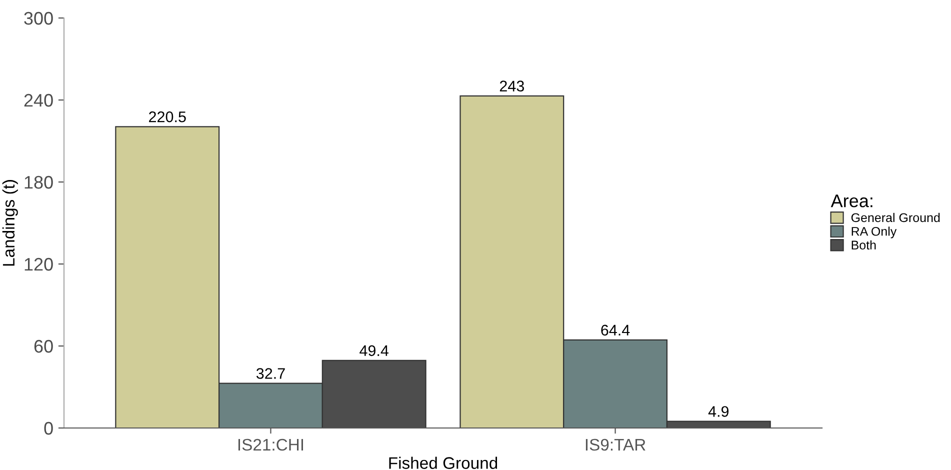 The image size is (951, 470). I want to click on data-label: 64.4, so click(615, 330).